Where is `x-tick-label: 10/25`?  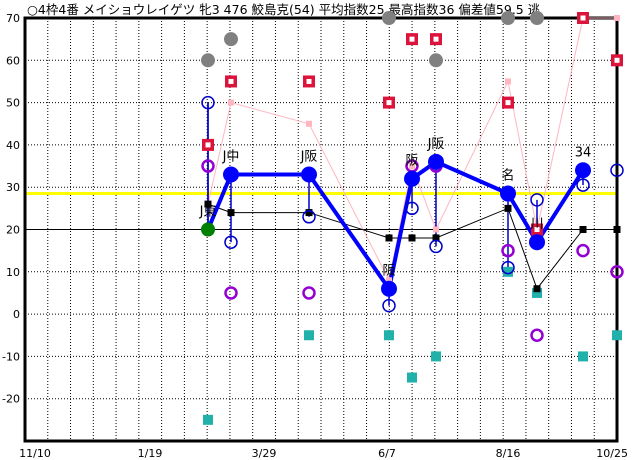 x-tick-label: 10/25 is located at coordinates (612, 453).